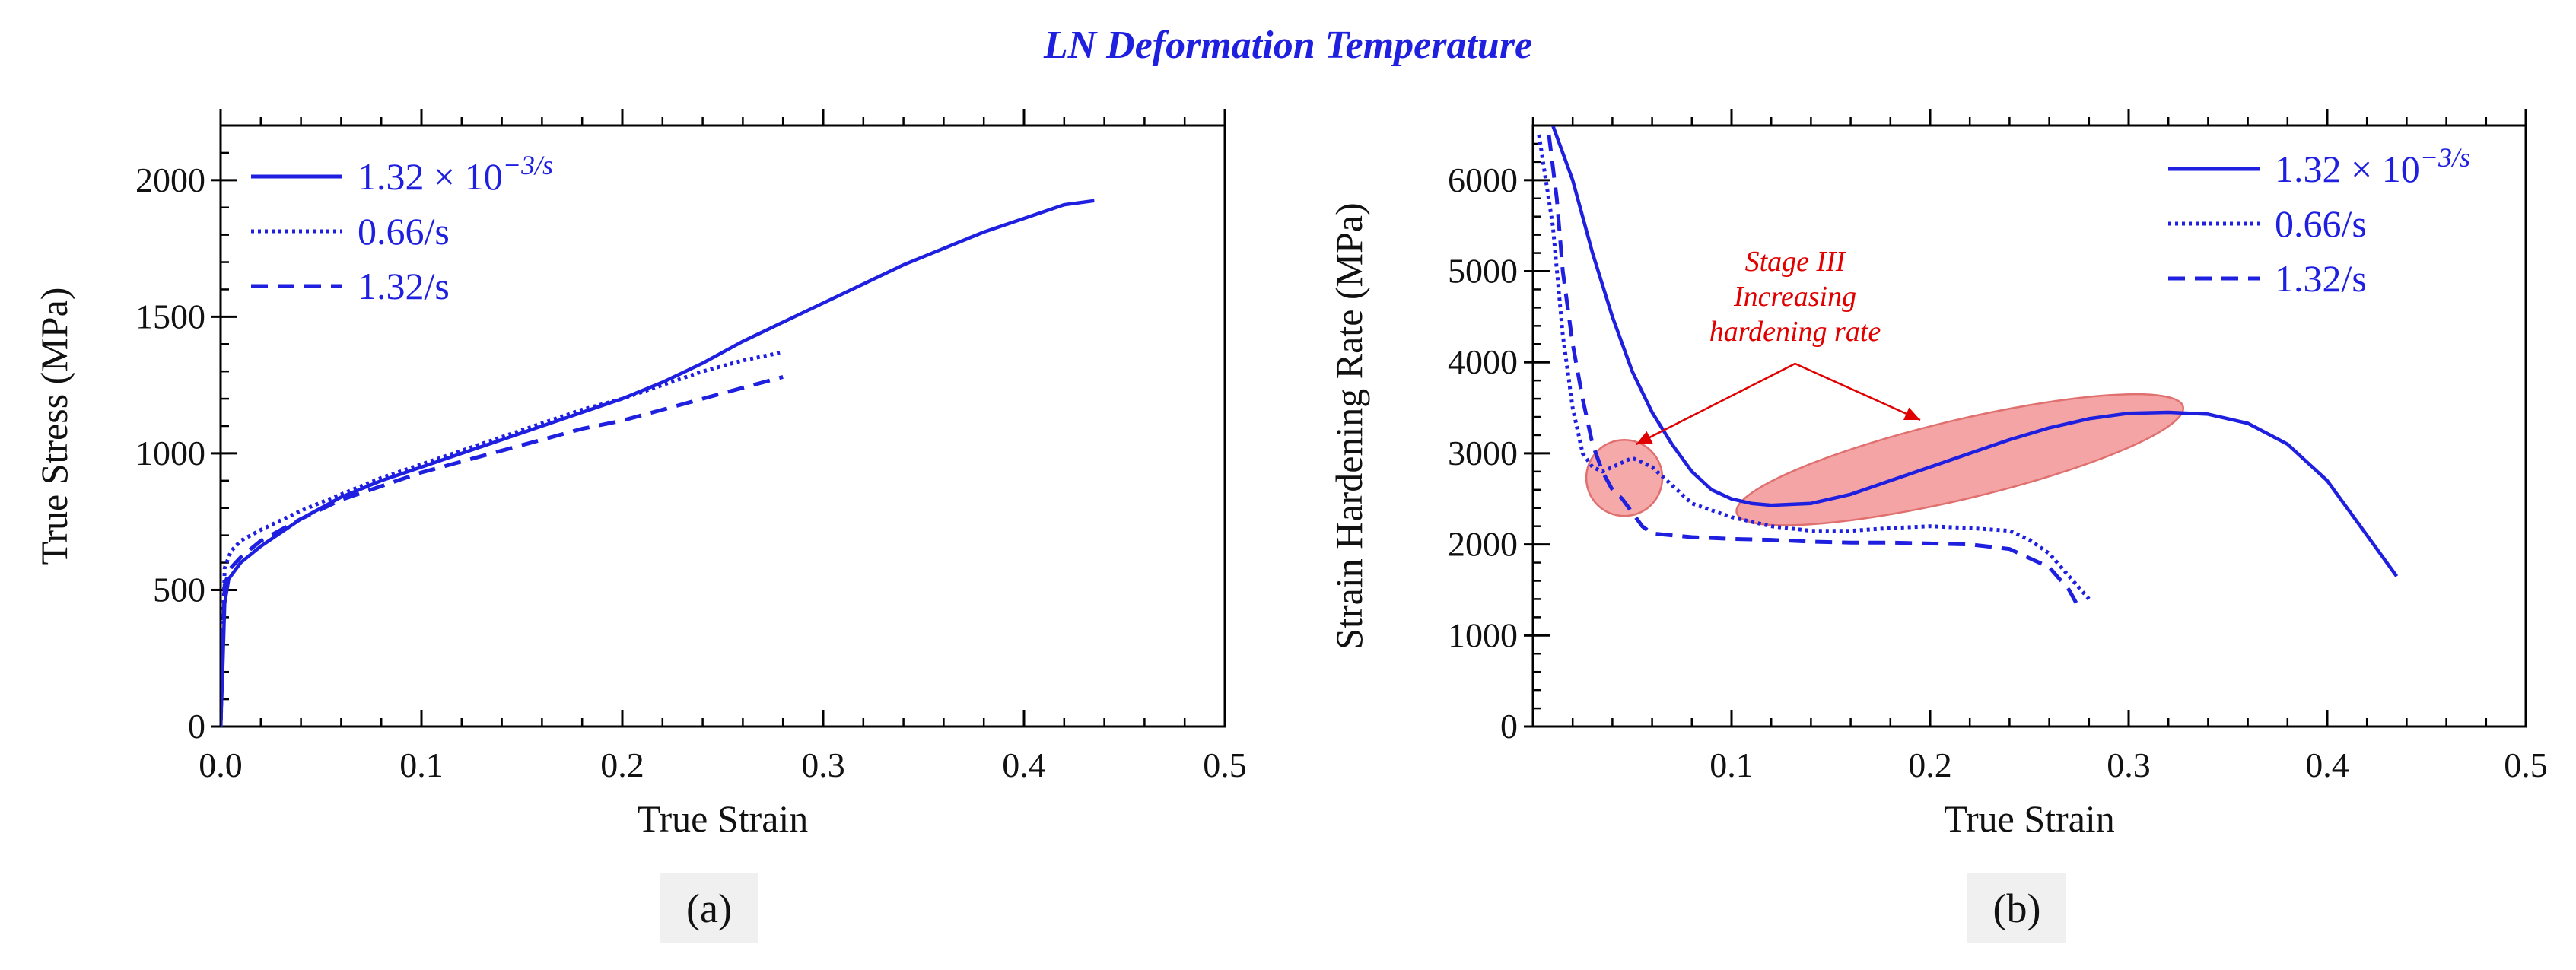 This screenshot has width=2576, height=970. I want to click on panel-label-a: (a), so click(709, 908).